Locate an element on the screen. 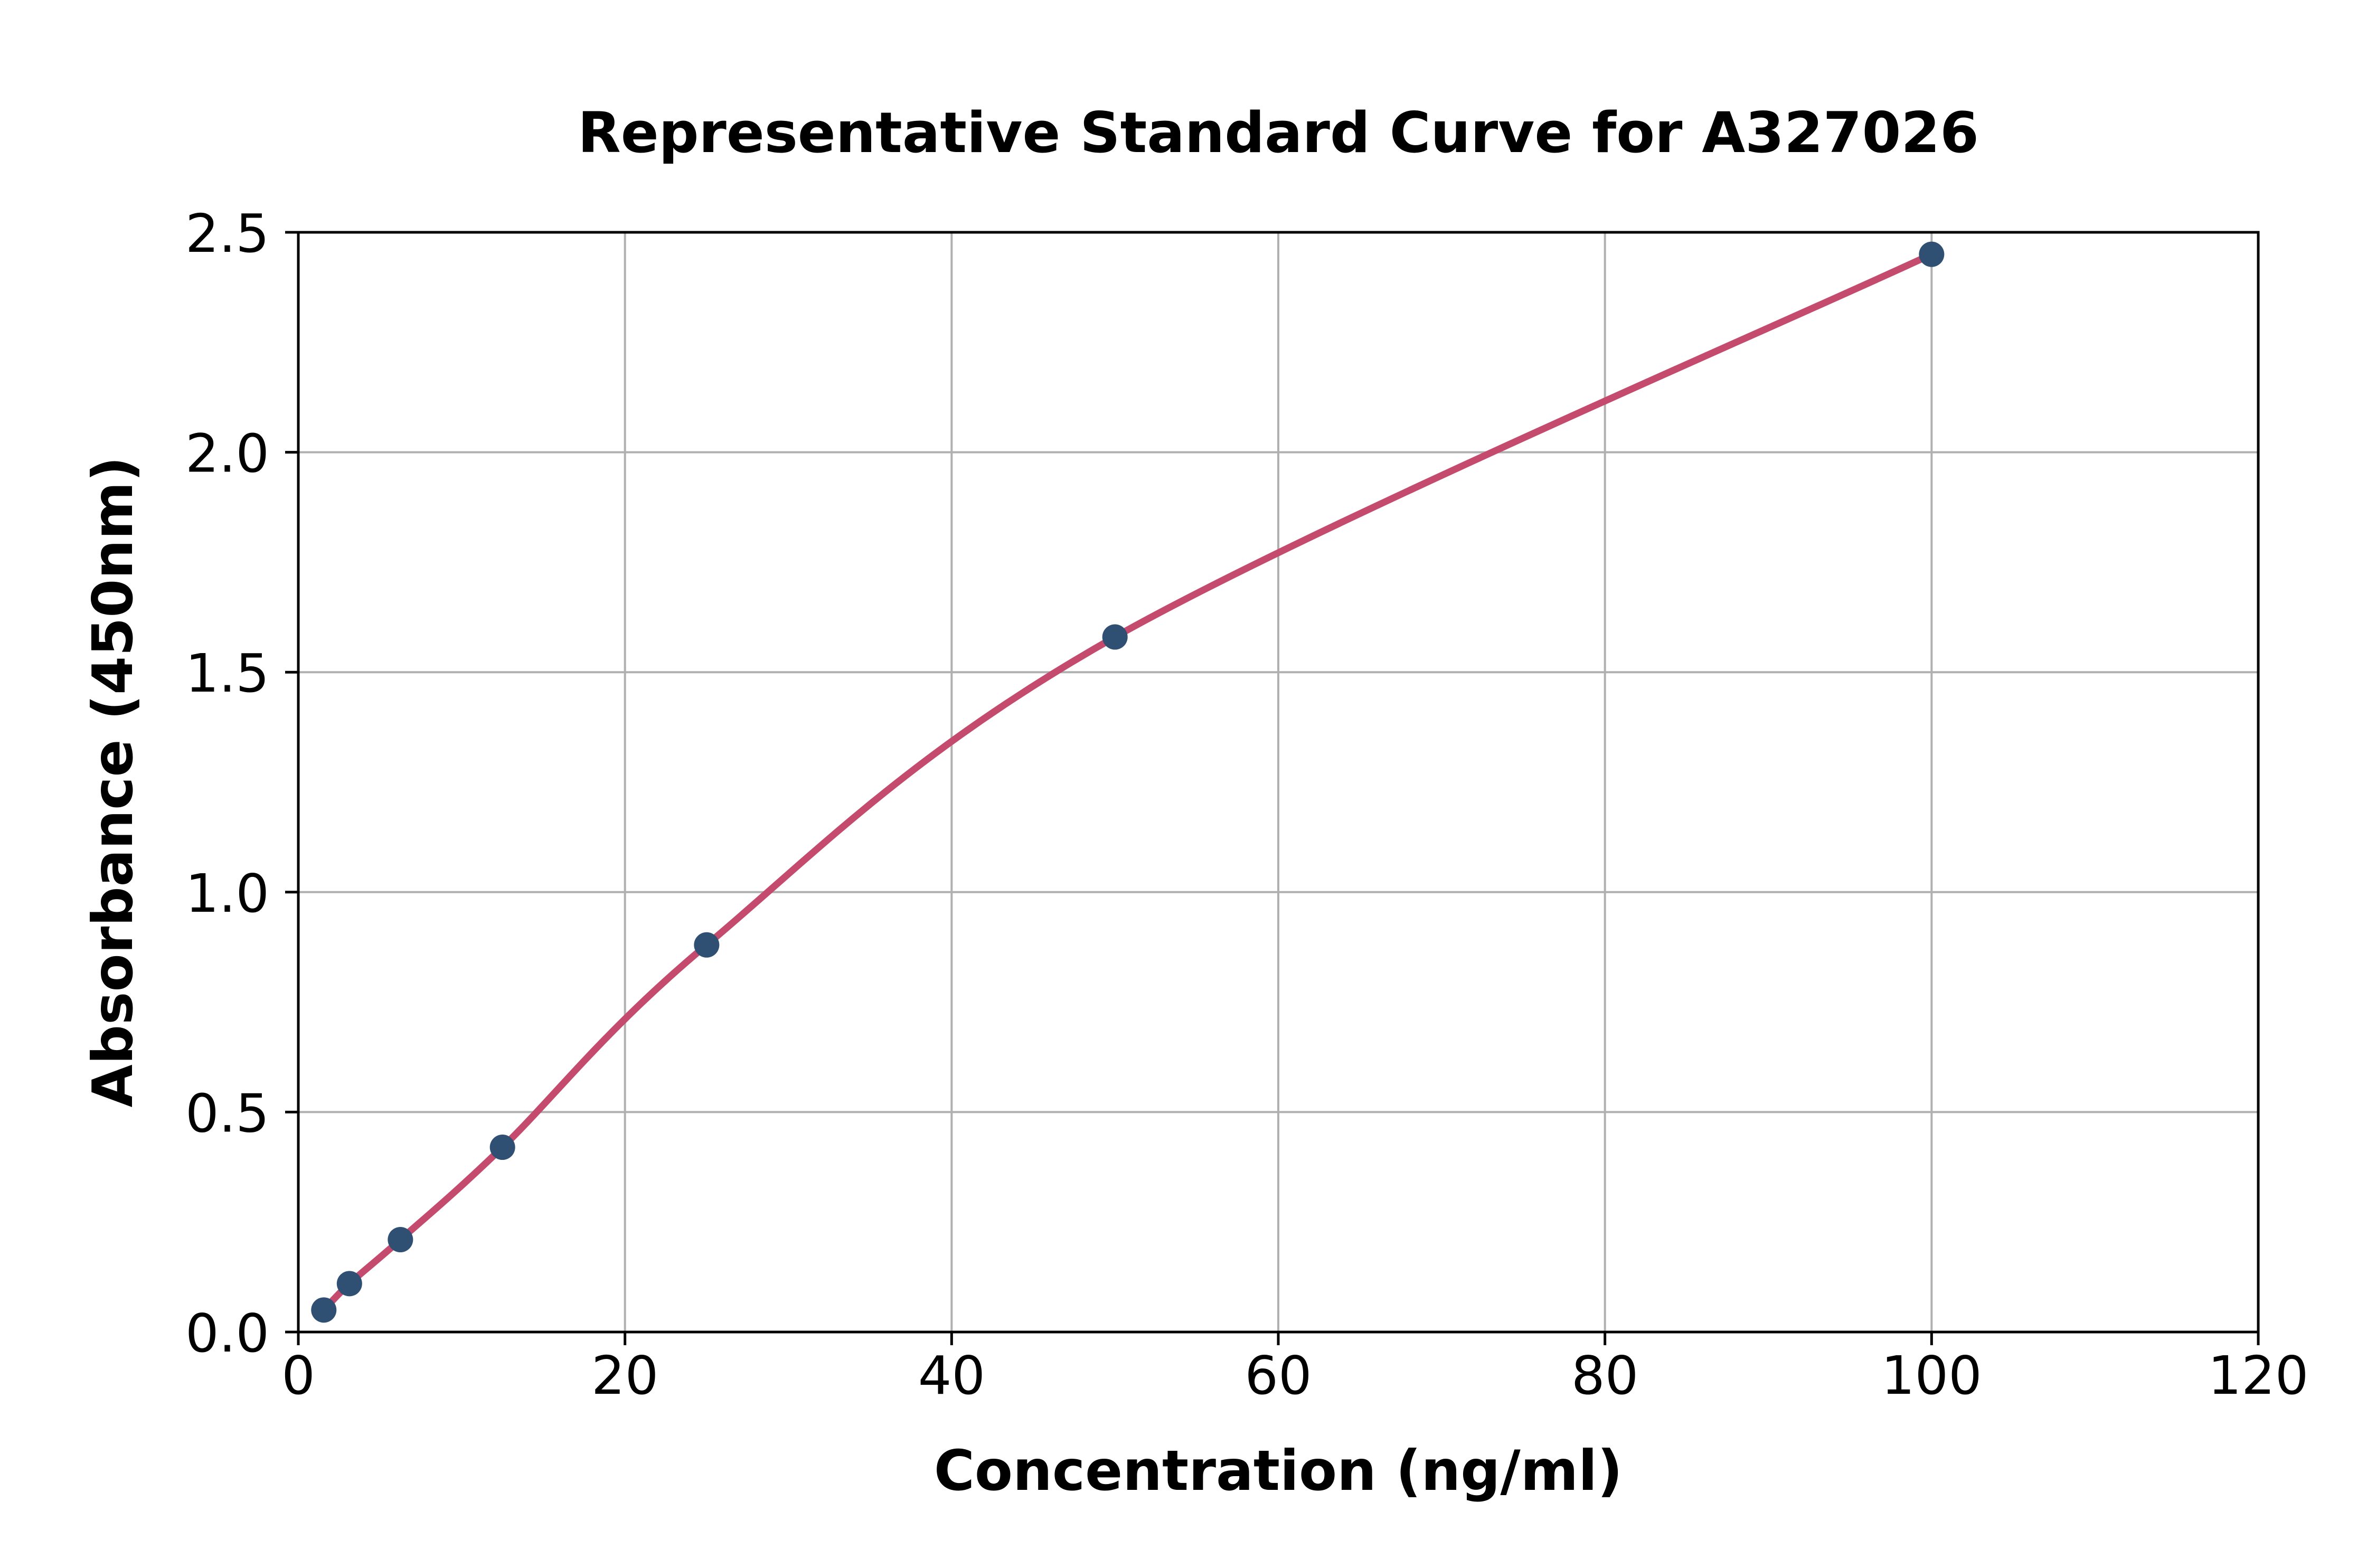 Image resolution: width=2376 pixels, height=1568 pixels. x-tick-label-100: 100 is located at coordinates (1932, 1375).